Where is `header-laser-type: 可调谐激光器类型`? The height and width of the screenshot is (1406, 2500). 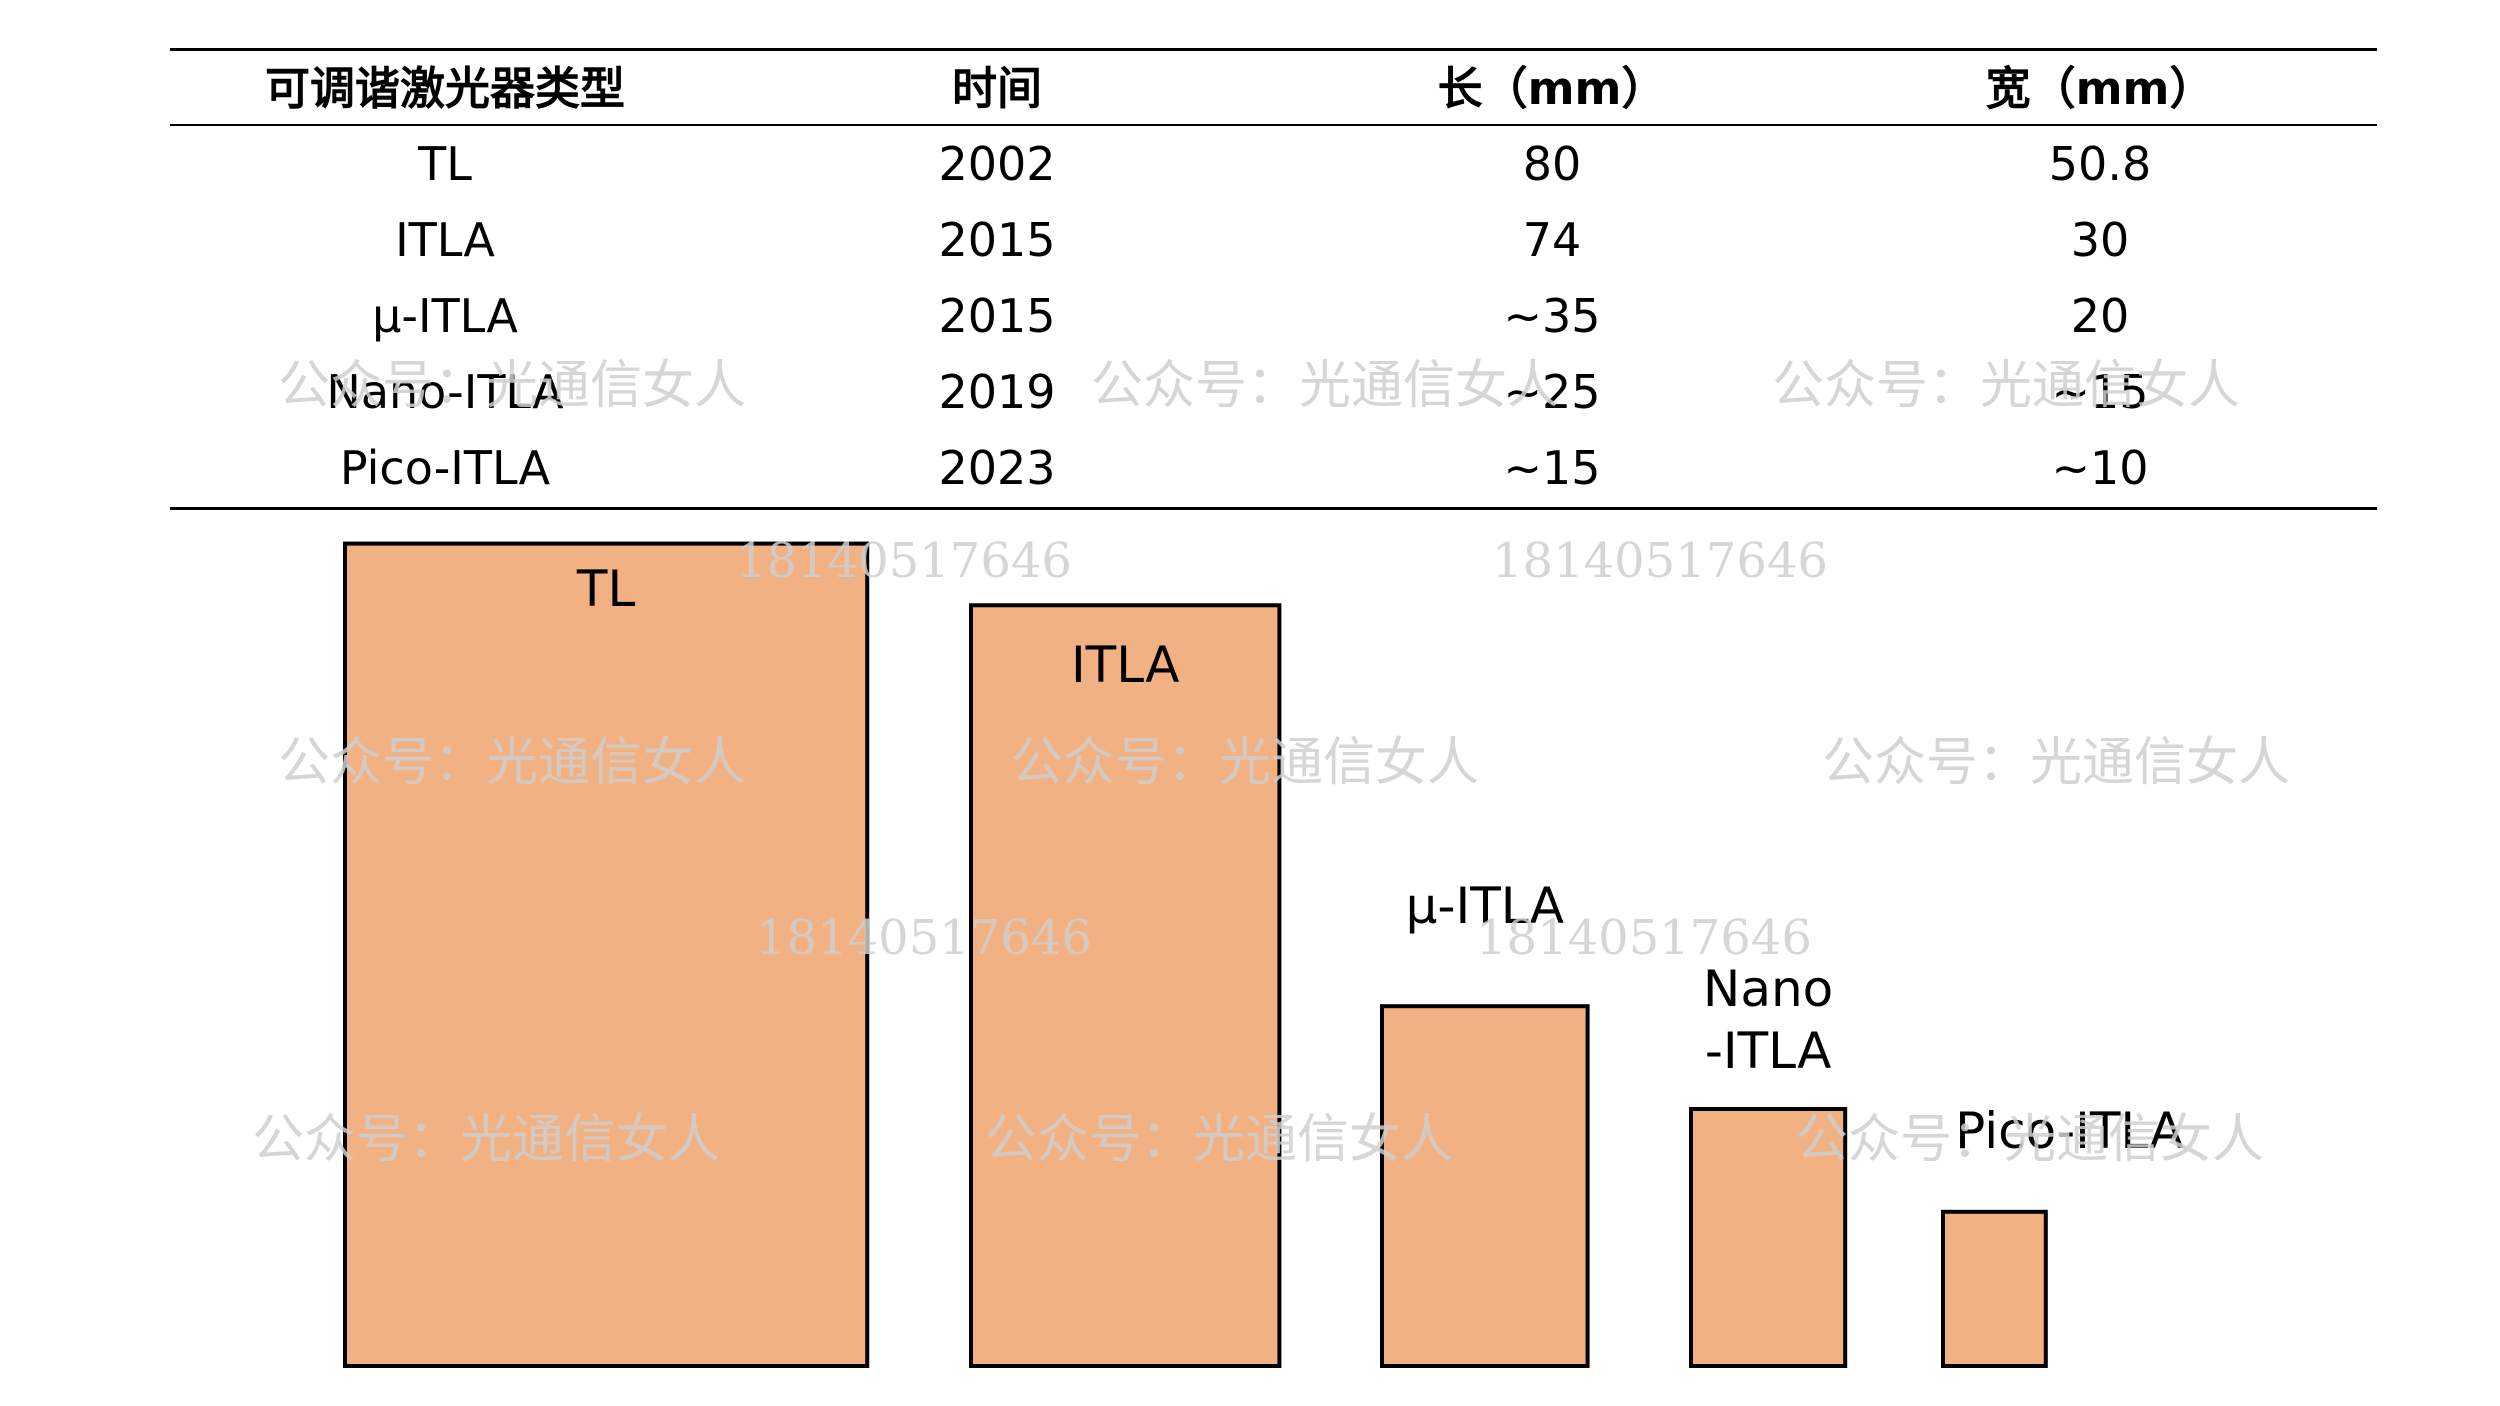 header-laser-type: 可调谐激光器类型 is located at coordinates (445, 88).